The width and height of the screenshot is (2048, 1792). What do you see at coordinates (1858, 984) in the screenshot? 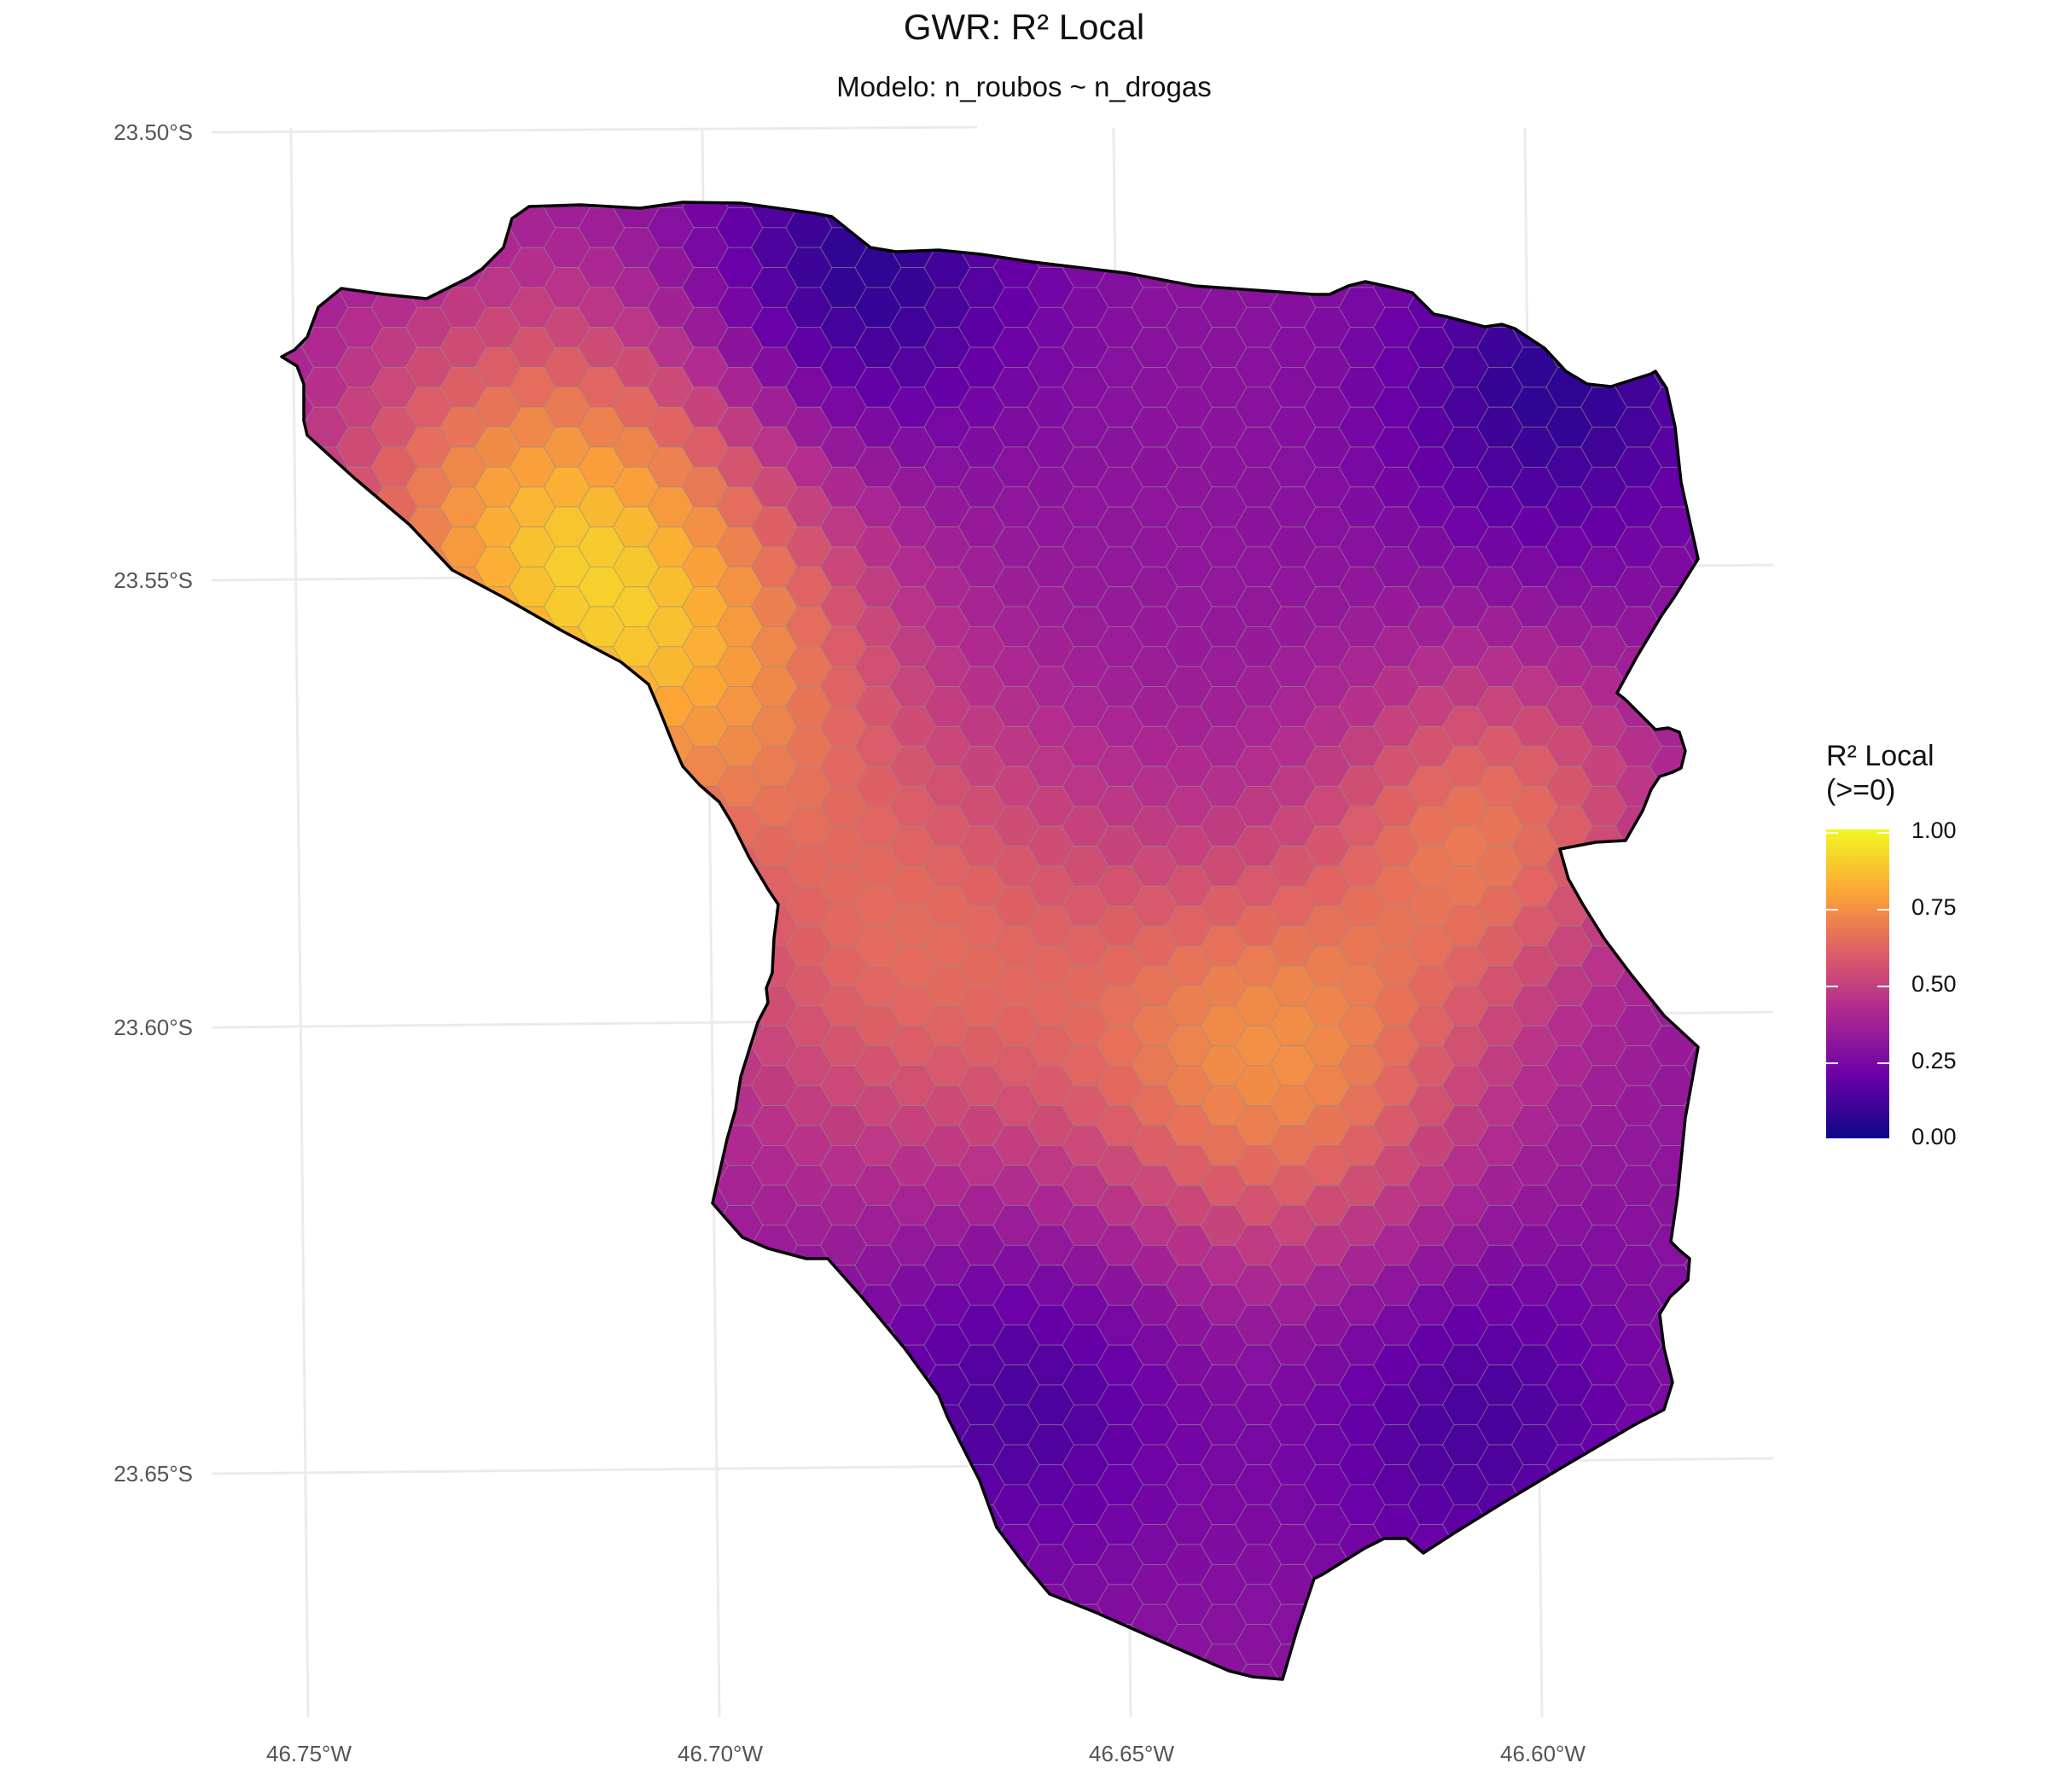
I see `legend-colorbar` at bounding box center [1858, 984].